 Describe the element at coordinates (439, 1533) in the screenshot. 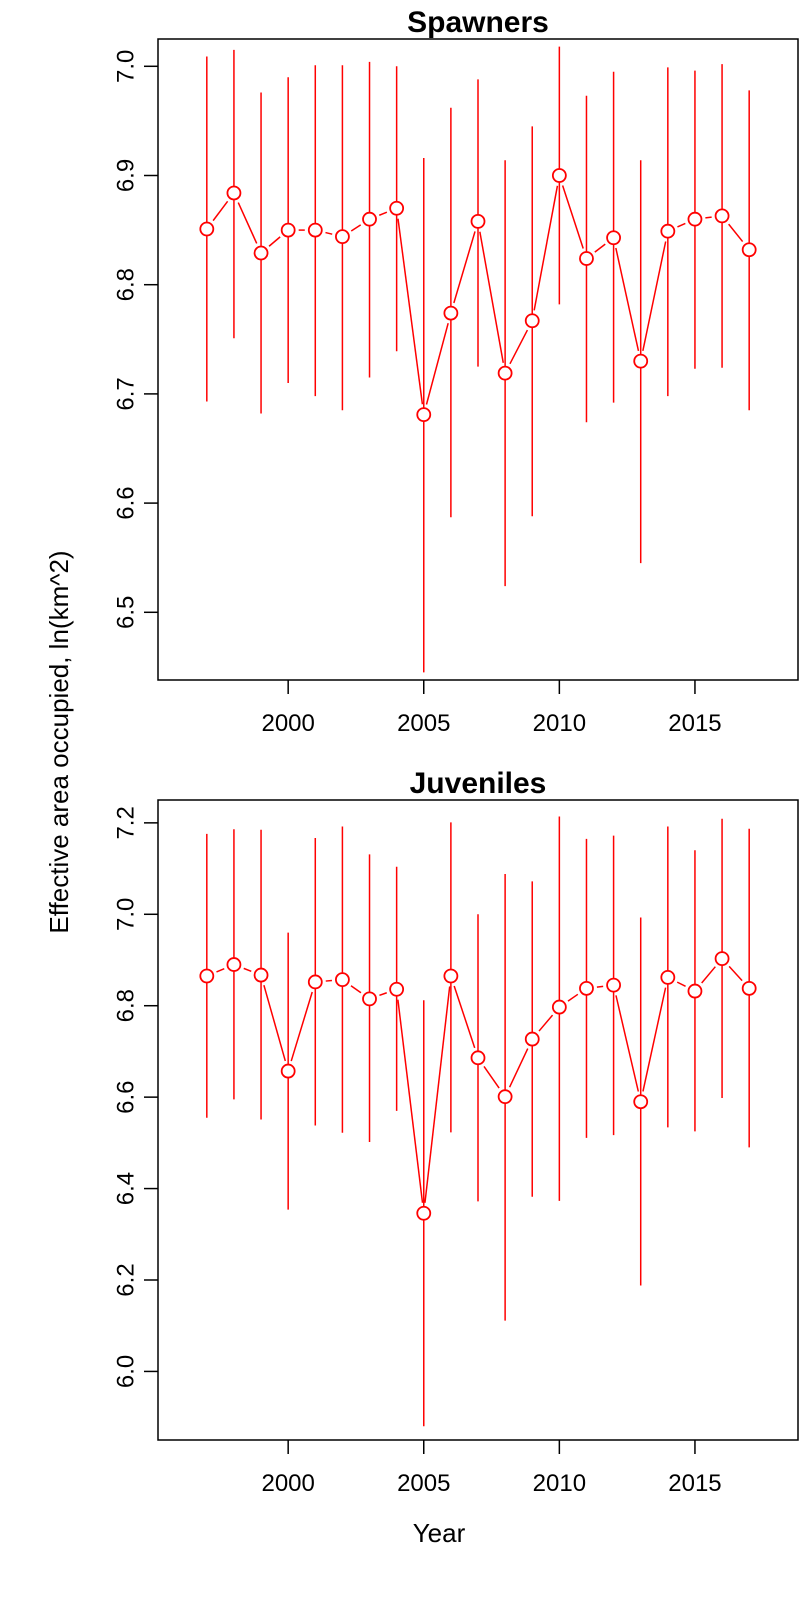

I see `x-axis-label: Year` at that location.